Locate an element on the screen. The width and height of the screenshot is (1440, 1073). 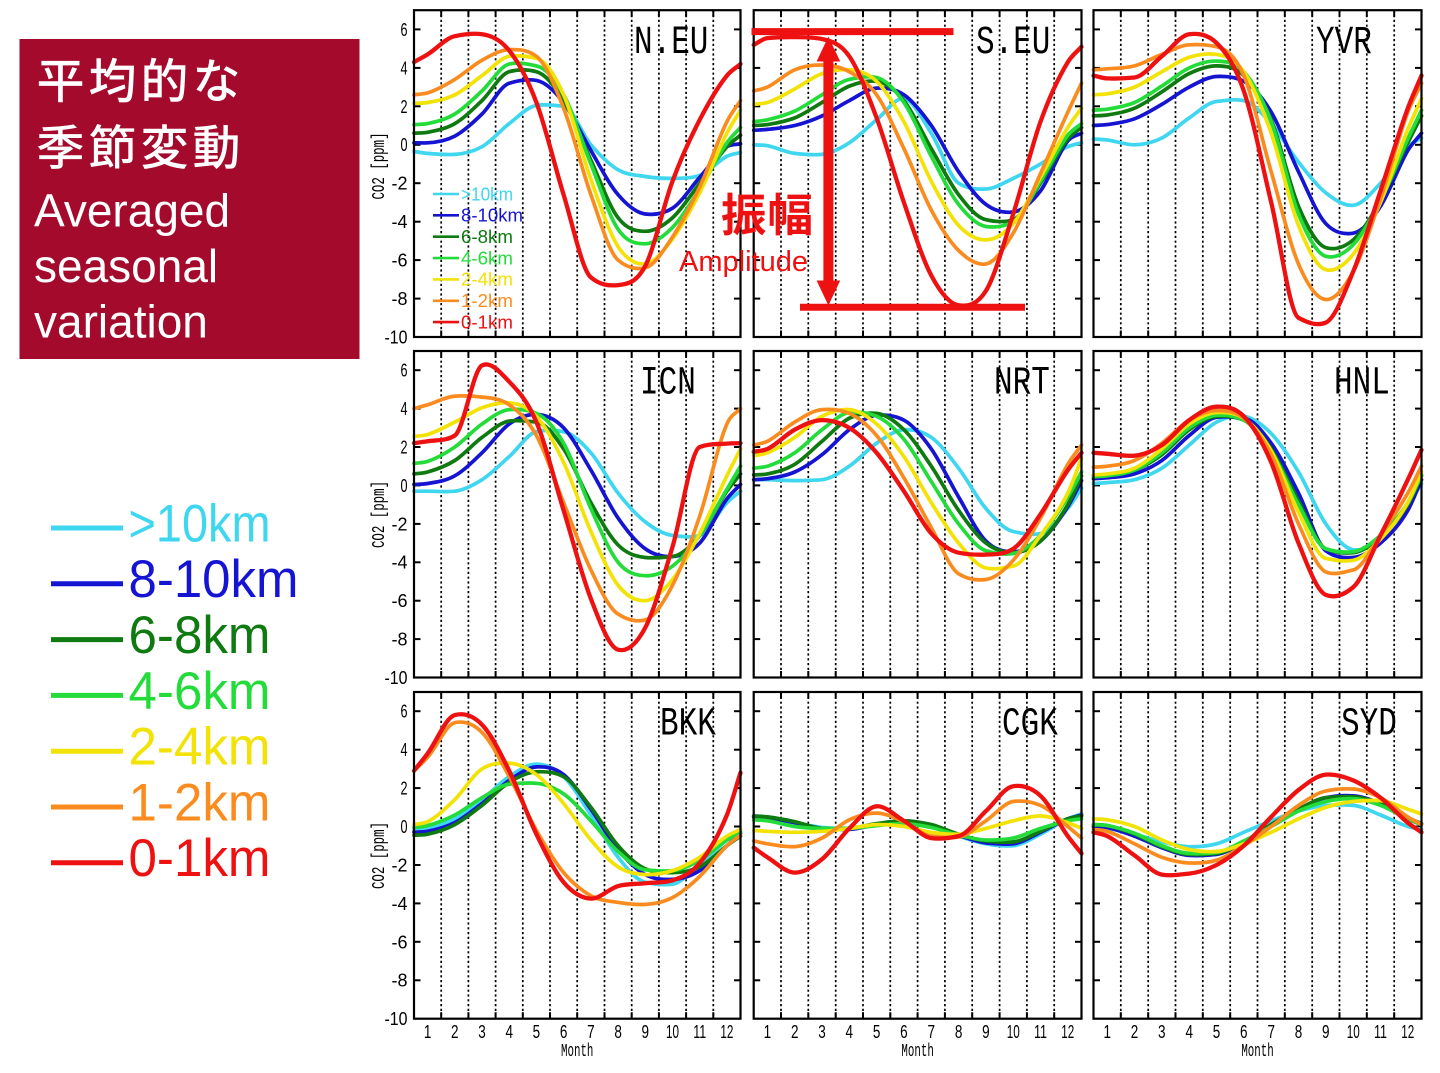
svg-text: HNL is located at coordinates (1362, 383).